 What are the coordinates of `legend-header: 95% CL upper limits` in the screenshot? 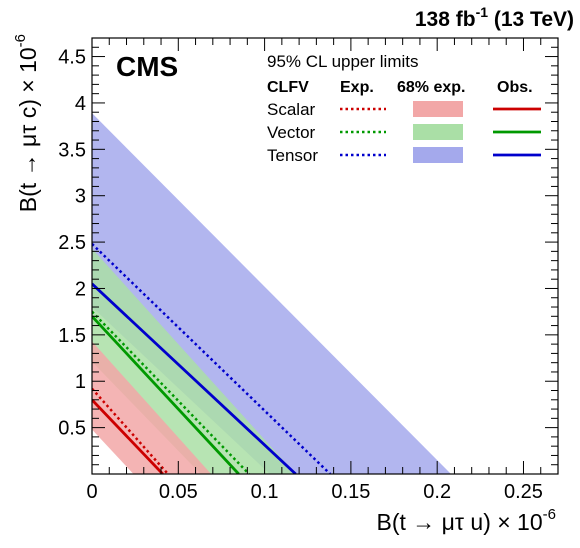 It's located at (343, 61).